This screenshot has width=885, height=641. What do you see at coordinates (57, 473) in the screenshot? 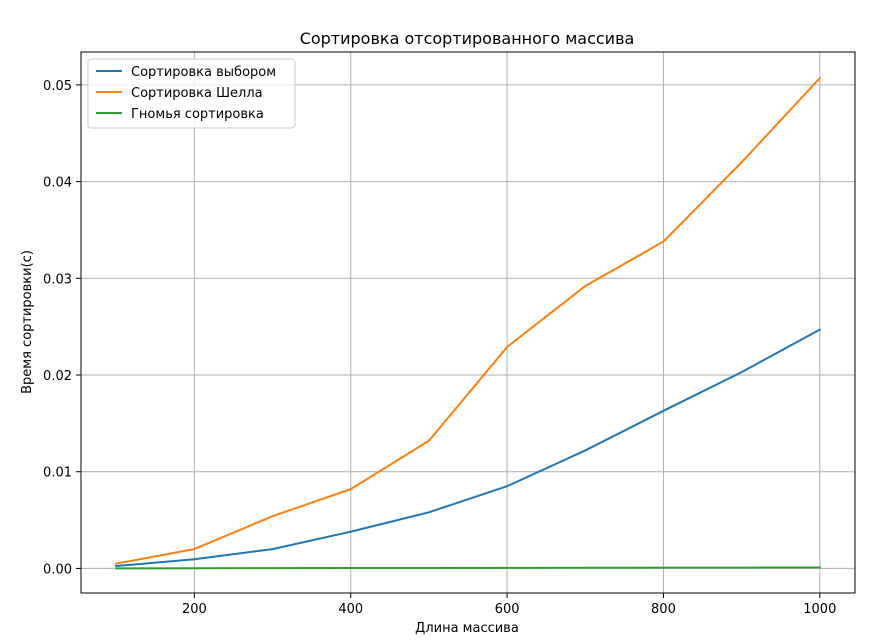
I see `y-tick-label: 0.01` at bounding box center [57, 473].